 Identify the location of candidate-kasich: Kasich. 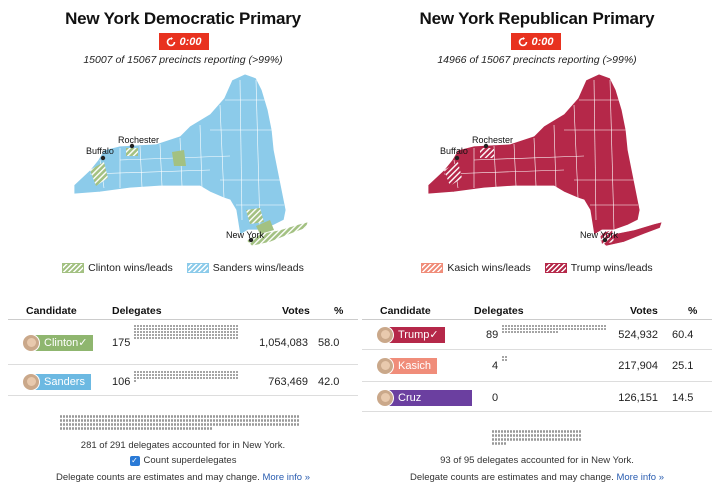
(407, 366).